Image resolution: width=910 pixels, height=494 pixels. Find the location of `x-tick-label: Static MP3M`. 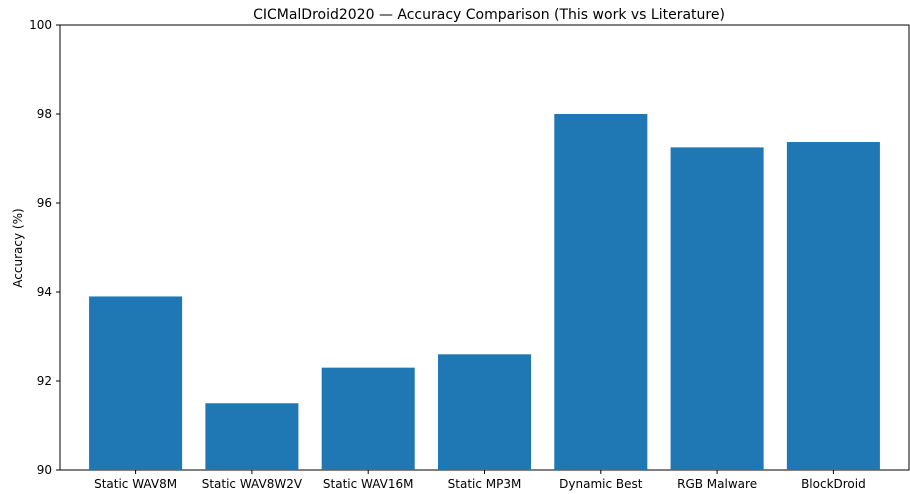

x-tick-label: Static MP3M is located at coordinates (485, 484).